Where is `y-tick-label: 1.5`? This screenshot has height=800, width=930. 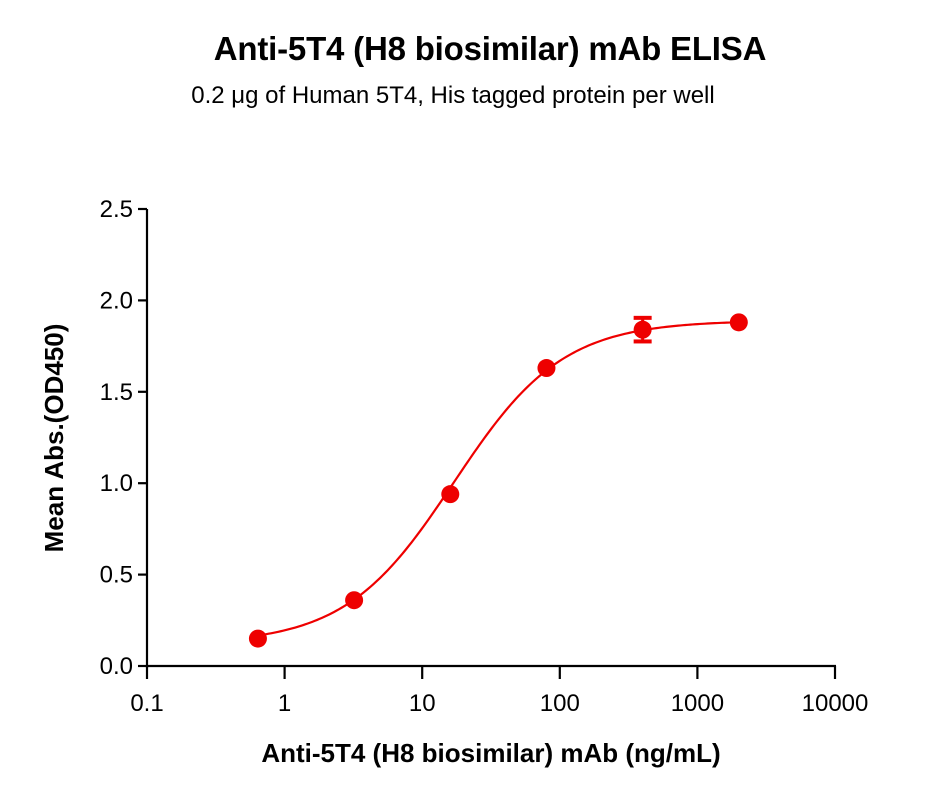
y-tick-label: 1.5 is located at coordinates (116, 392).